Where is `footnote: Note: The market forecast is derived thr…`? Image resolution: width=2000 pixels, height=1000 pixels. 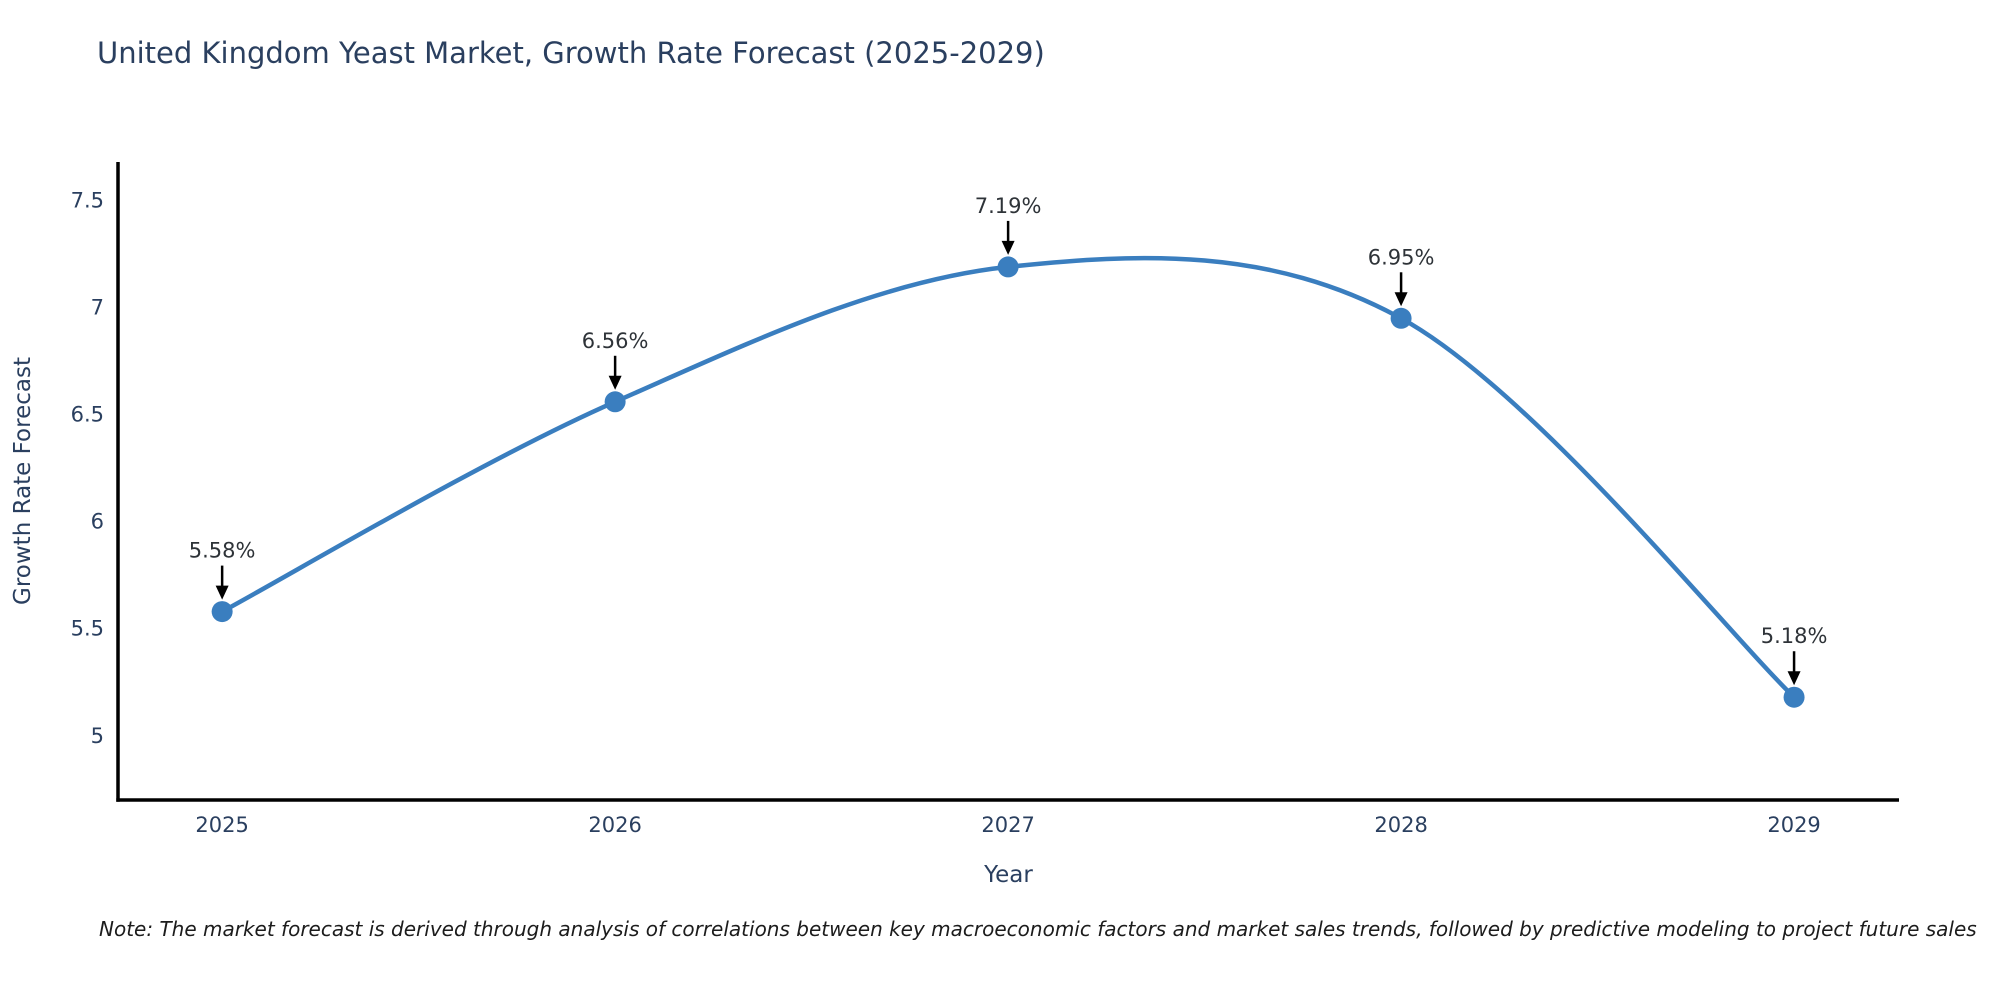
footnote: Note: The market forecast is derived thr… is located at coordinates (1038, 929).